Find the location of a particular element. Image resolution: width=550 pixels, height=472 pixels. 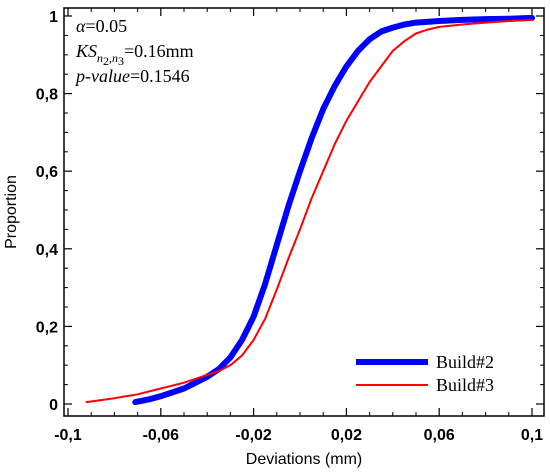

pvalue-annotation: p-value=0.1546 is located at coordinates (132, 76).